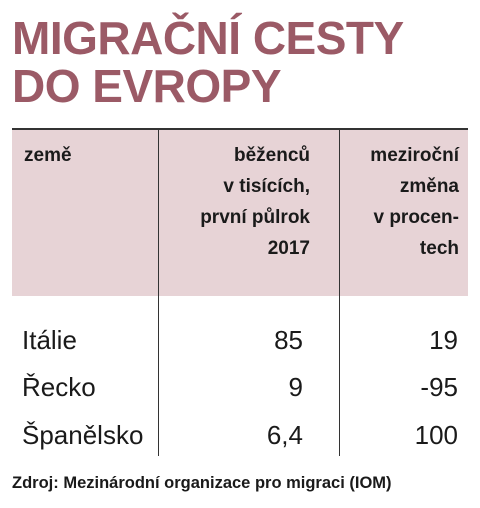 The width and height of the screenshot is (480, 508). I want to click on cell-country: Řecko, so click(59, 387).